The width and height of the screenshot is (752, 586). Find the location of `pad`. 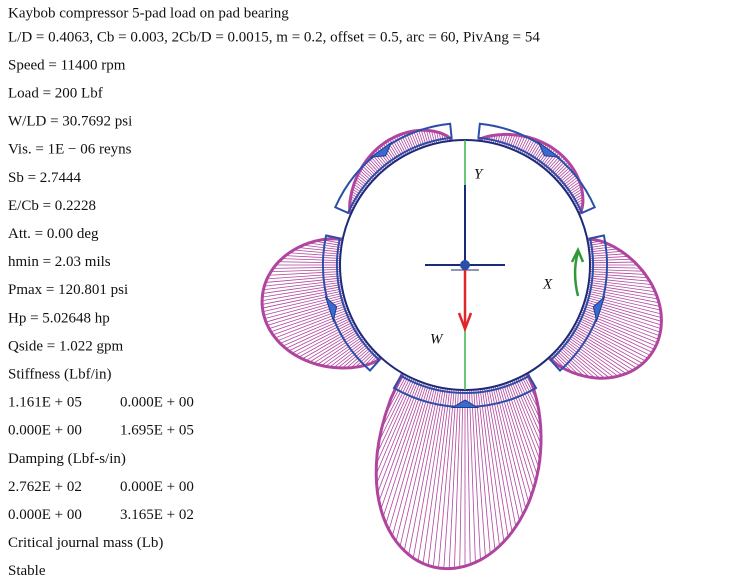

pad is located at coordinates (536, 168).